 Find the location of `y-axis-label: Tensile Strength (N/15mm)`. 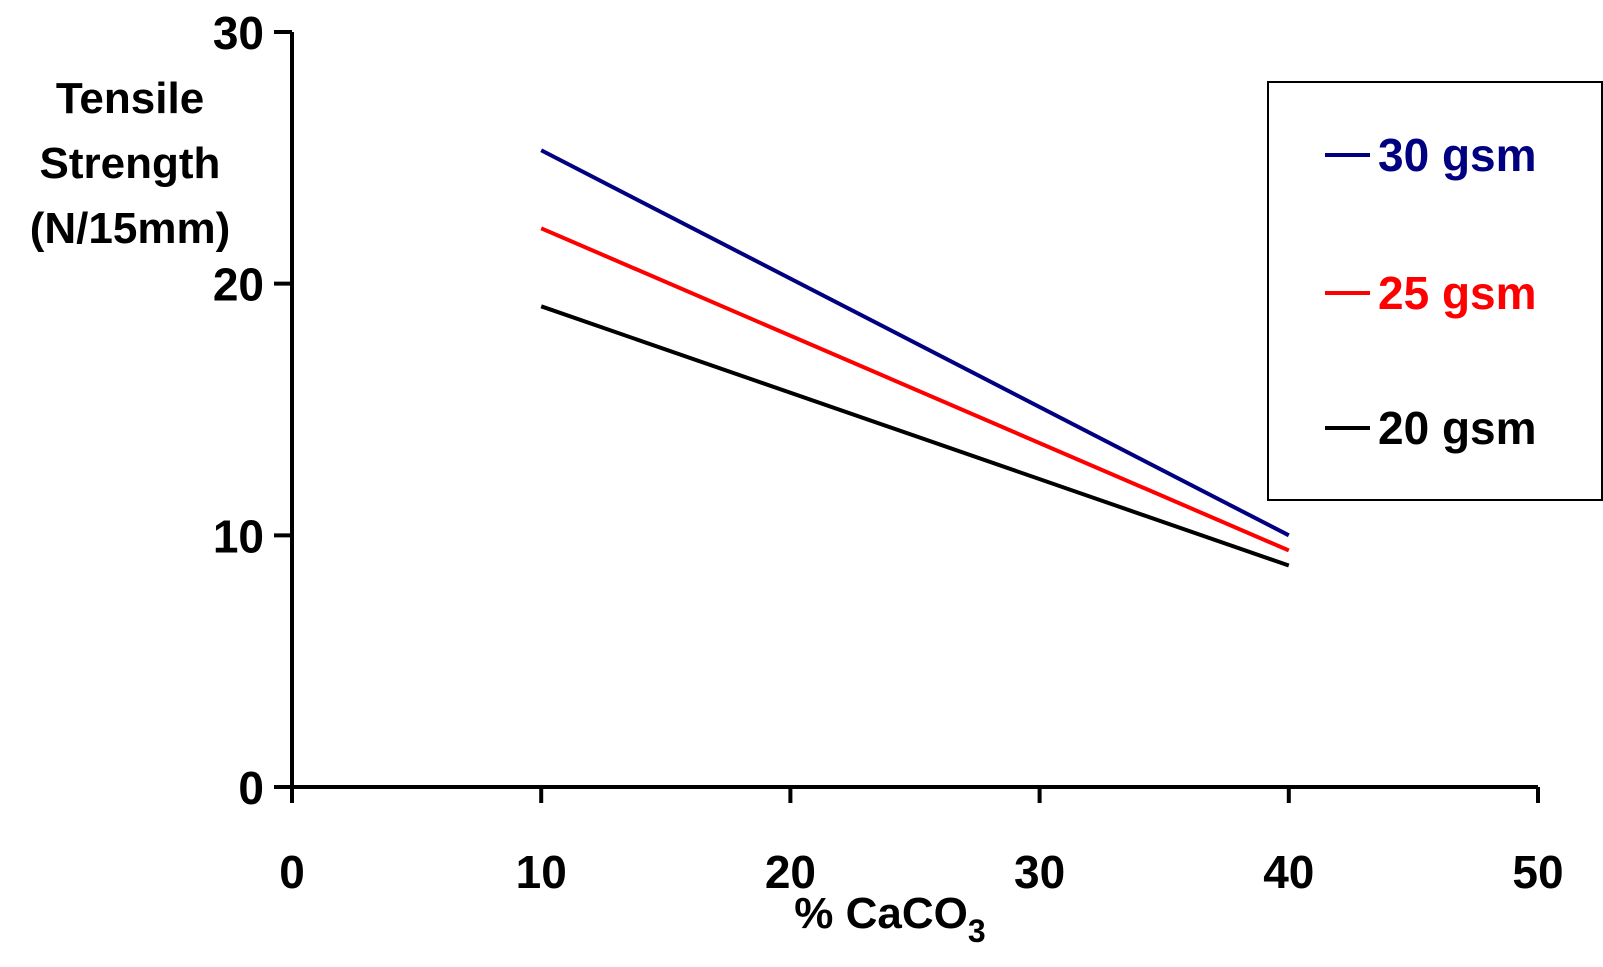

y-axis-label: Tensile Strength (N/15mm) is located at coordinates (130, 163).